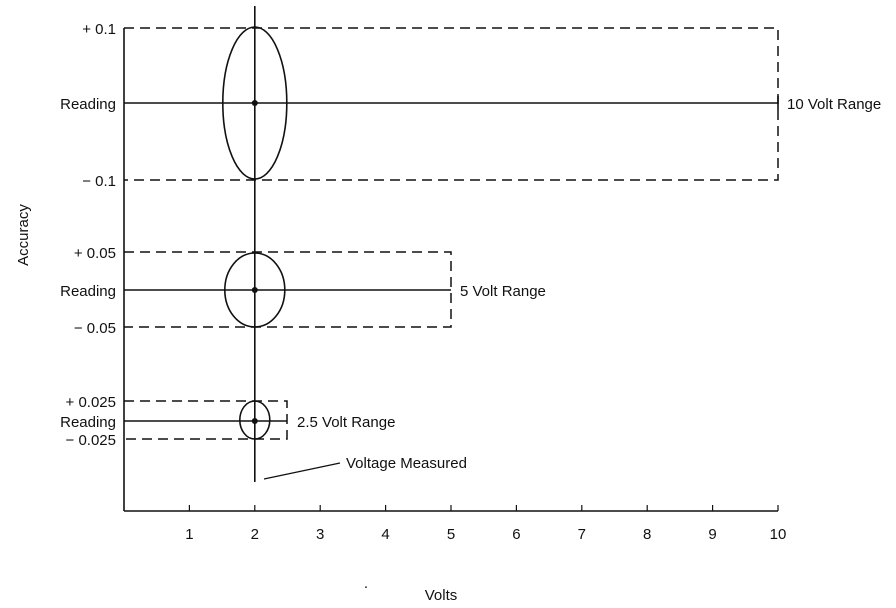 Image resolution: width=896 pixels, height=608 pixels. I want to click on band-10-lower-label: − 0.1, so click(99, 181).